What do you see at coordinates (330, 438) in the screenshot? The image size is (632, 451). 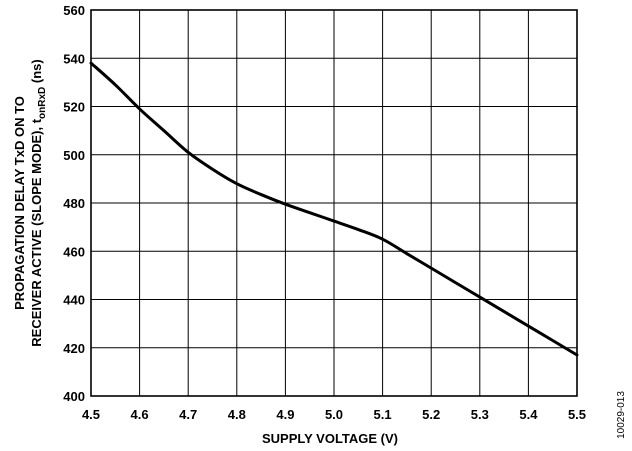 I see `x-axis-title: SUPPLY VOLTAGE (V)` at bounding box center [330, 438].